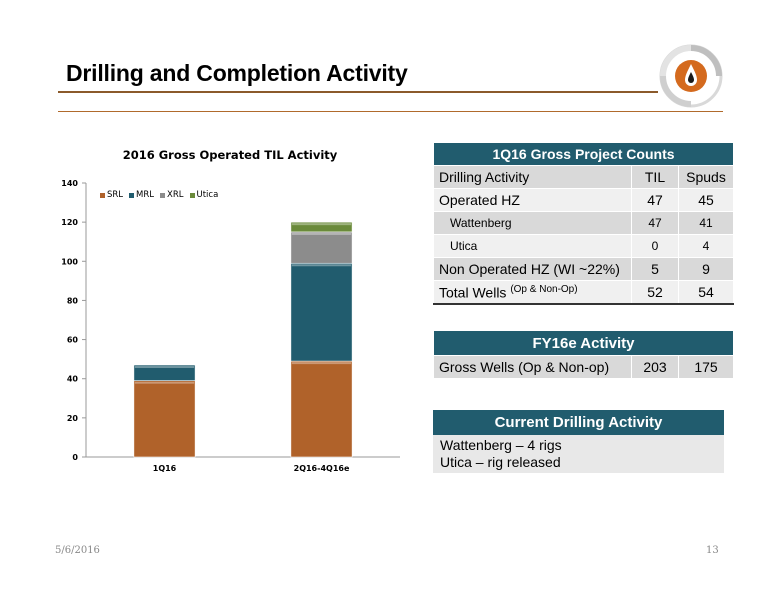 The image size is (776, 600). I want to click on legend-item: SRL, so click(111, 195).